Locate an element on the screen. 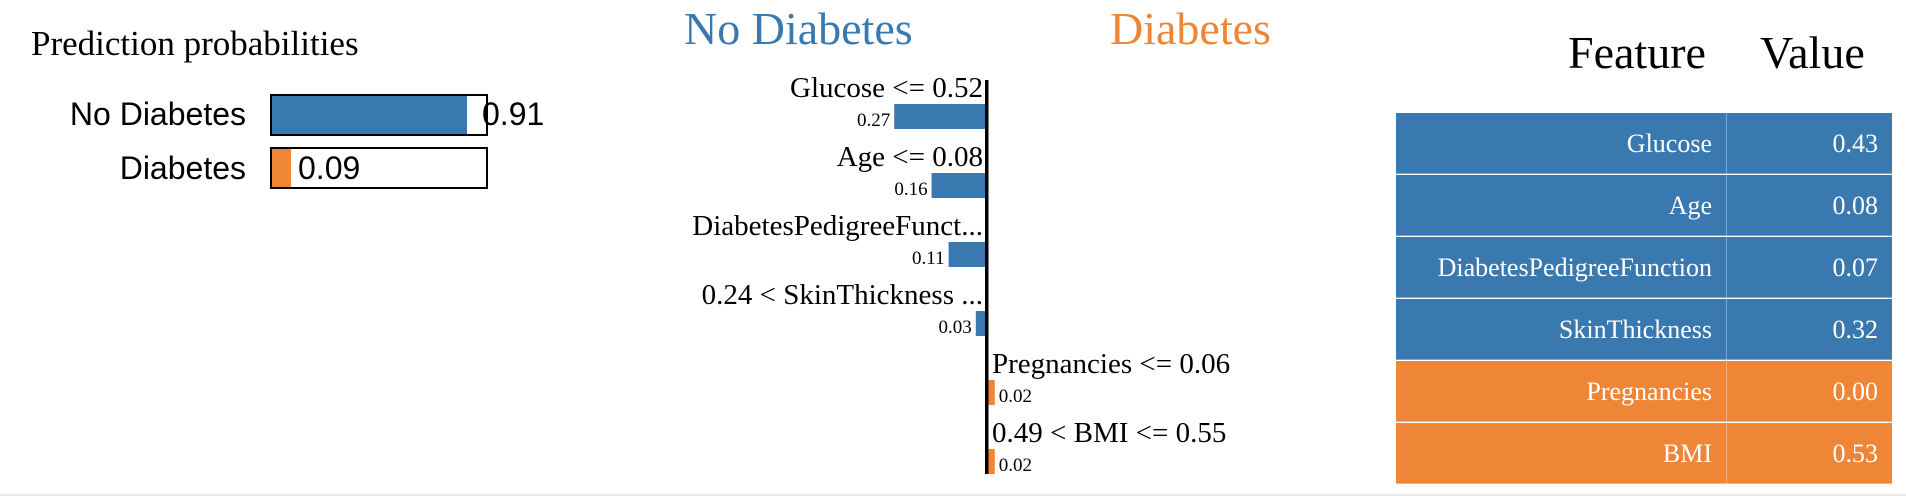 The image size is (1906, 496). prediction-probabilities-title: Prediction probabilities is located at coordinates (195, 43).